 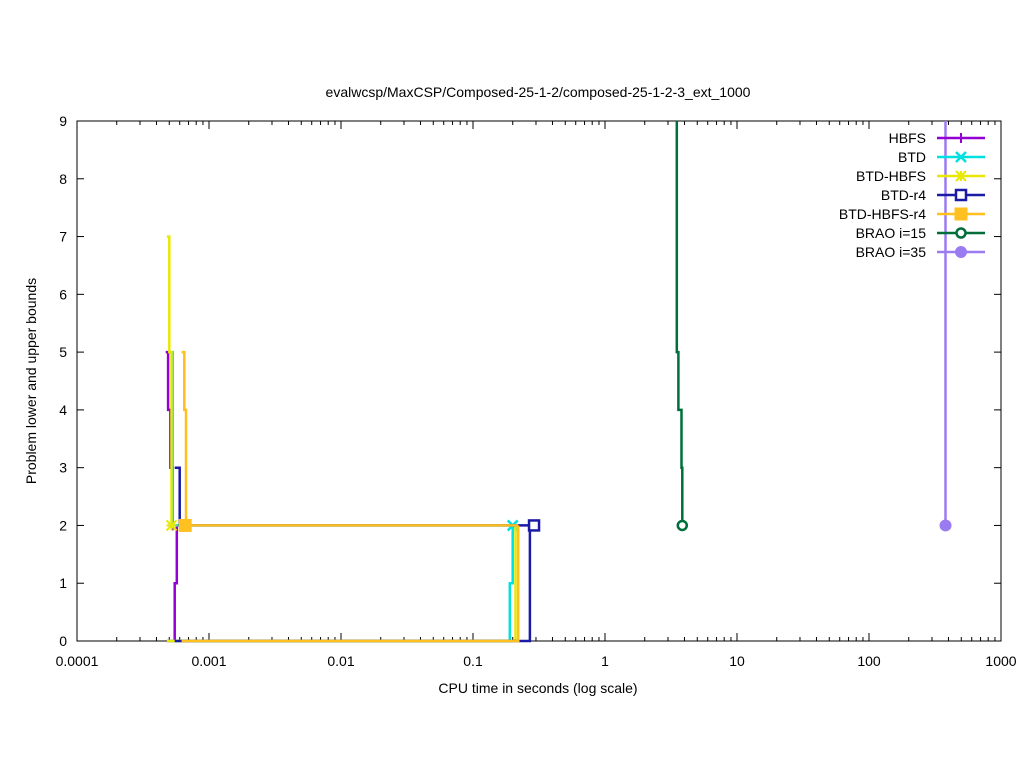 I want to click on y-axis-label: Problem lower and upper bounds, so click(x=31, y=381).